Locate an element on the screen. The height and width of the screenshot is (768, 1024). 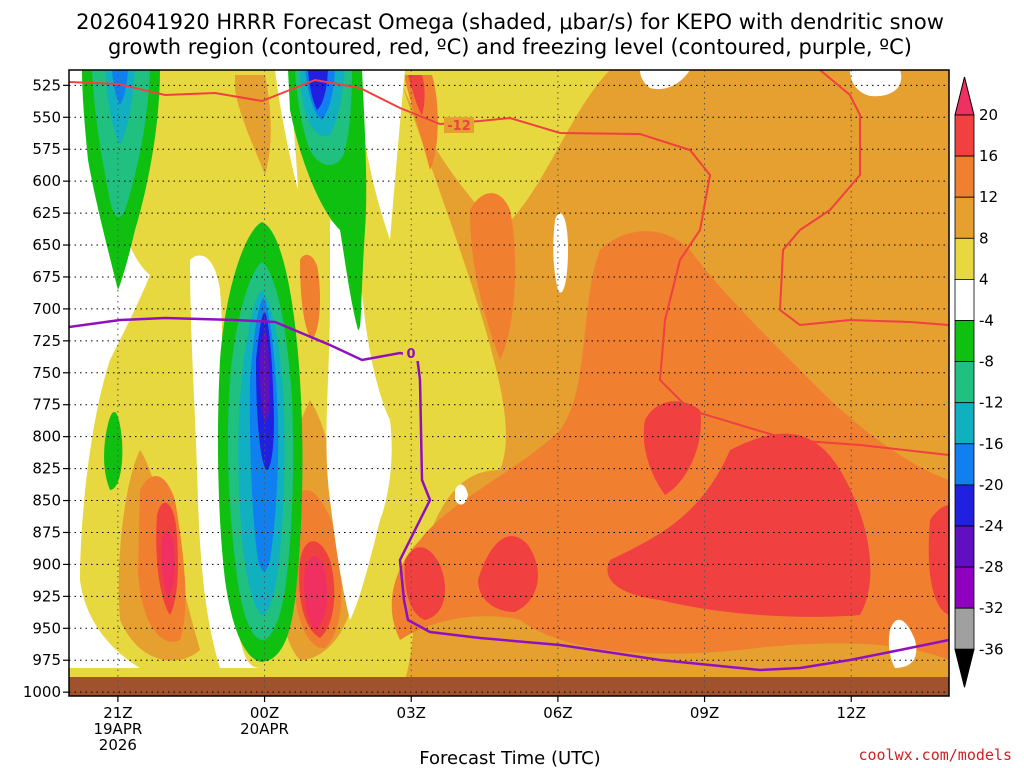
y-tick-label: 825 is located at coordinates (46, 469).